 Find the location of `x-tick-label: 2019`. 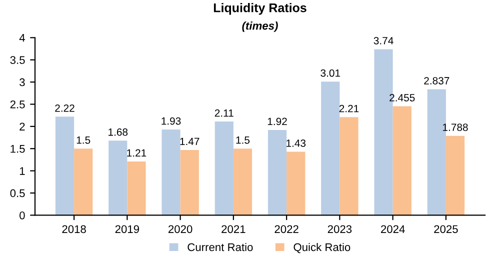

x-tick-label: 2019 is located at coordinates (127, 229).